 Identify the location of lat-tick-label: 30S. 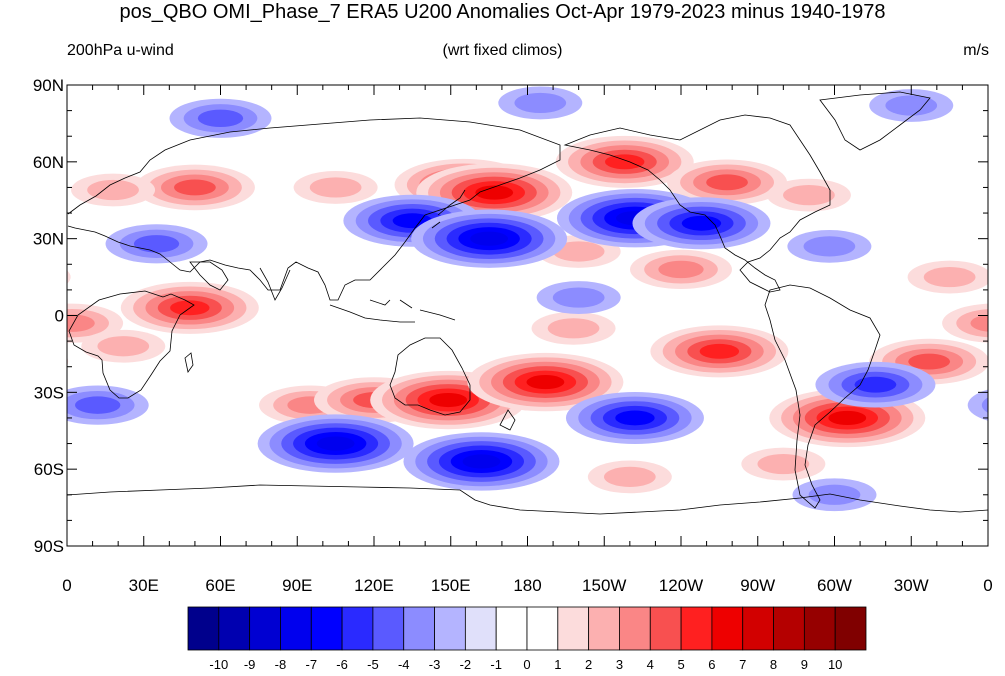
(49, 392).